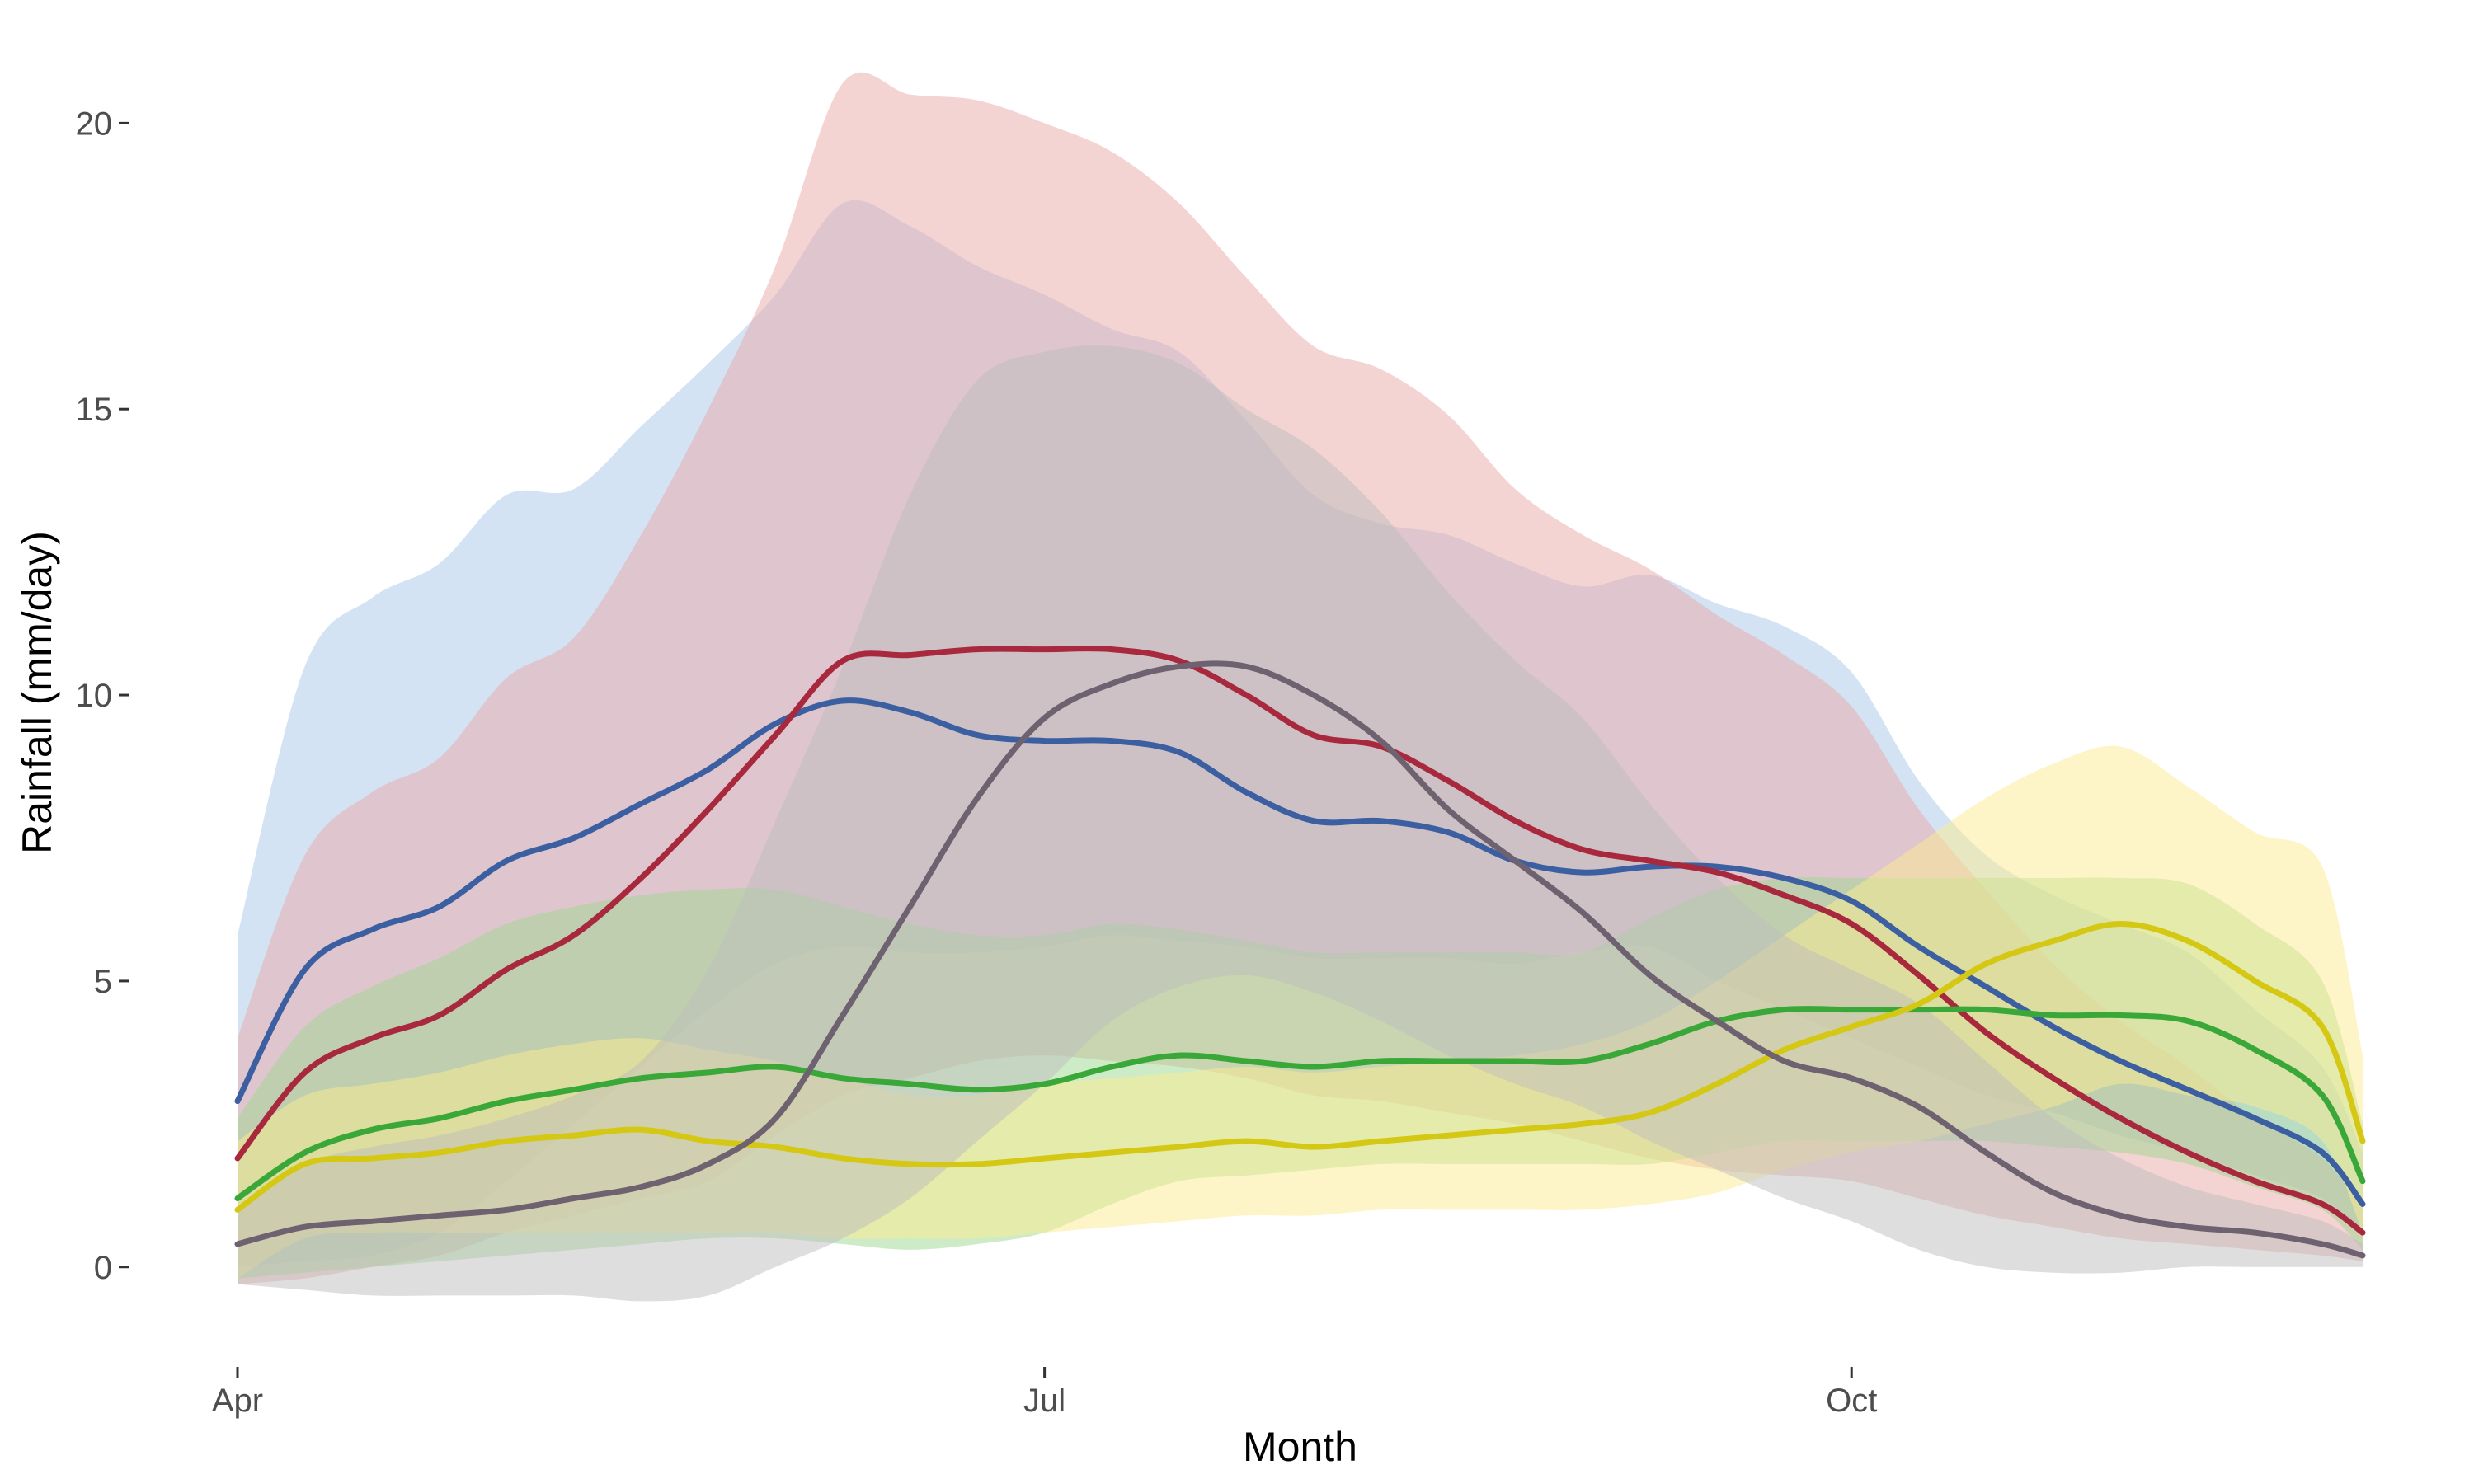  I want to click on y-tick-label: 15, so click(94, 410).